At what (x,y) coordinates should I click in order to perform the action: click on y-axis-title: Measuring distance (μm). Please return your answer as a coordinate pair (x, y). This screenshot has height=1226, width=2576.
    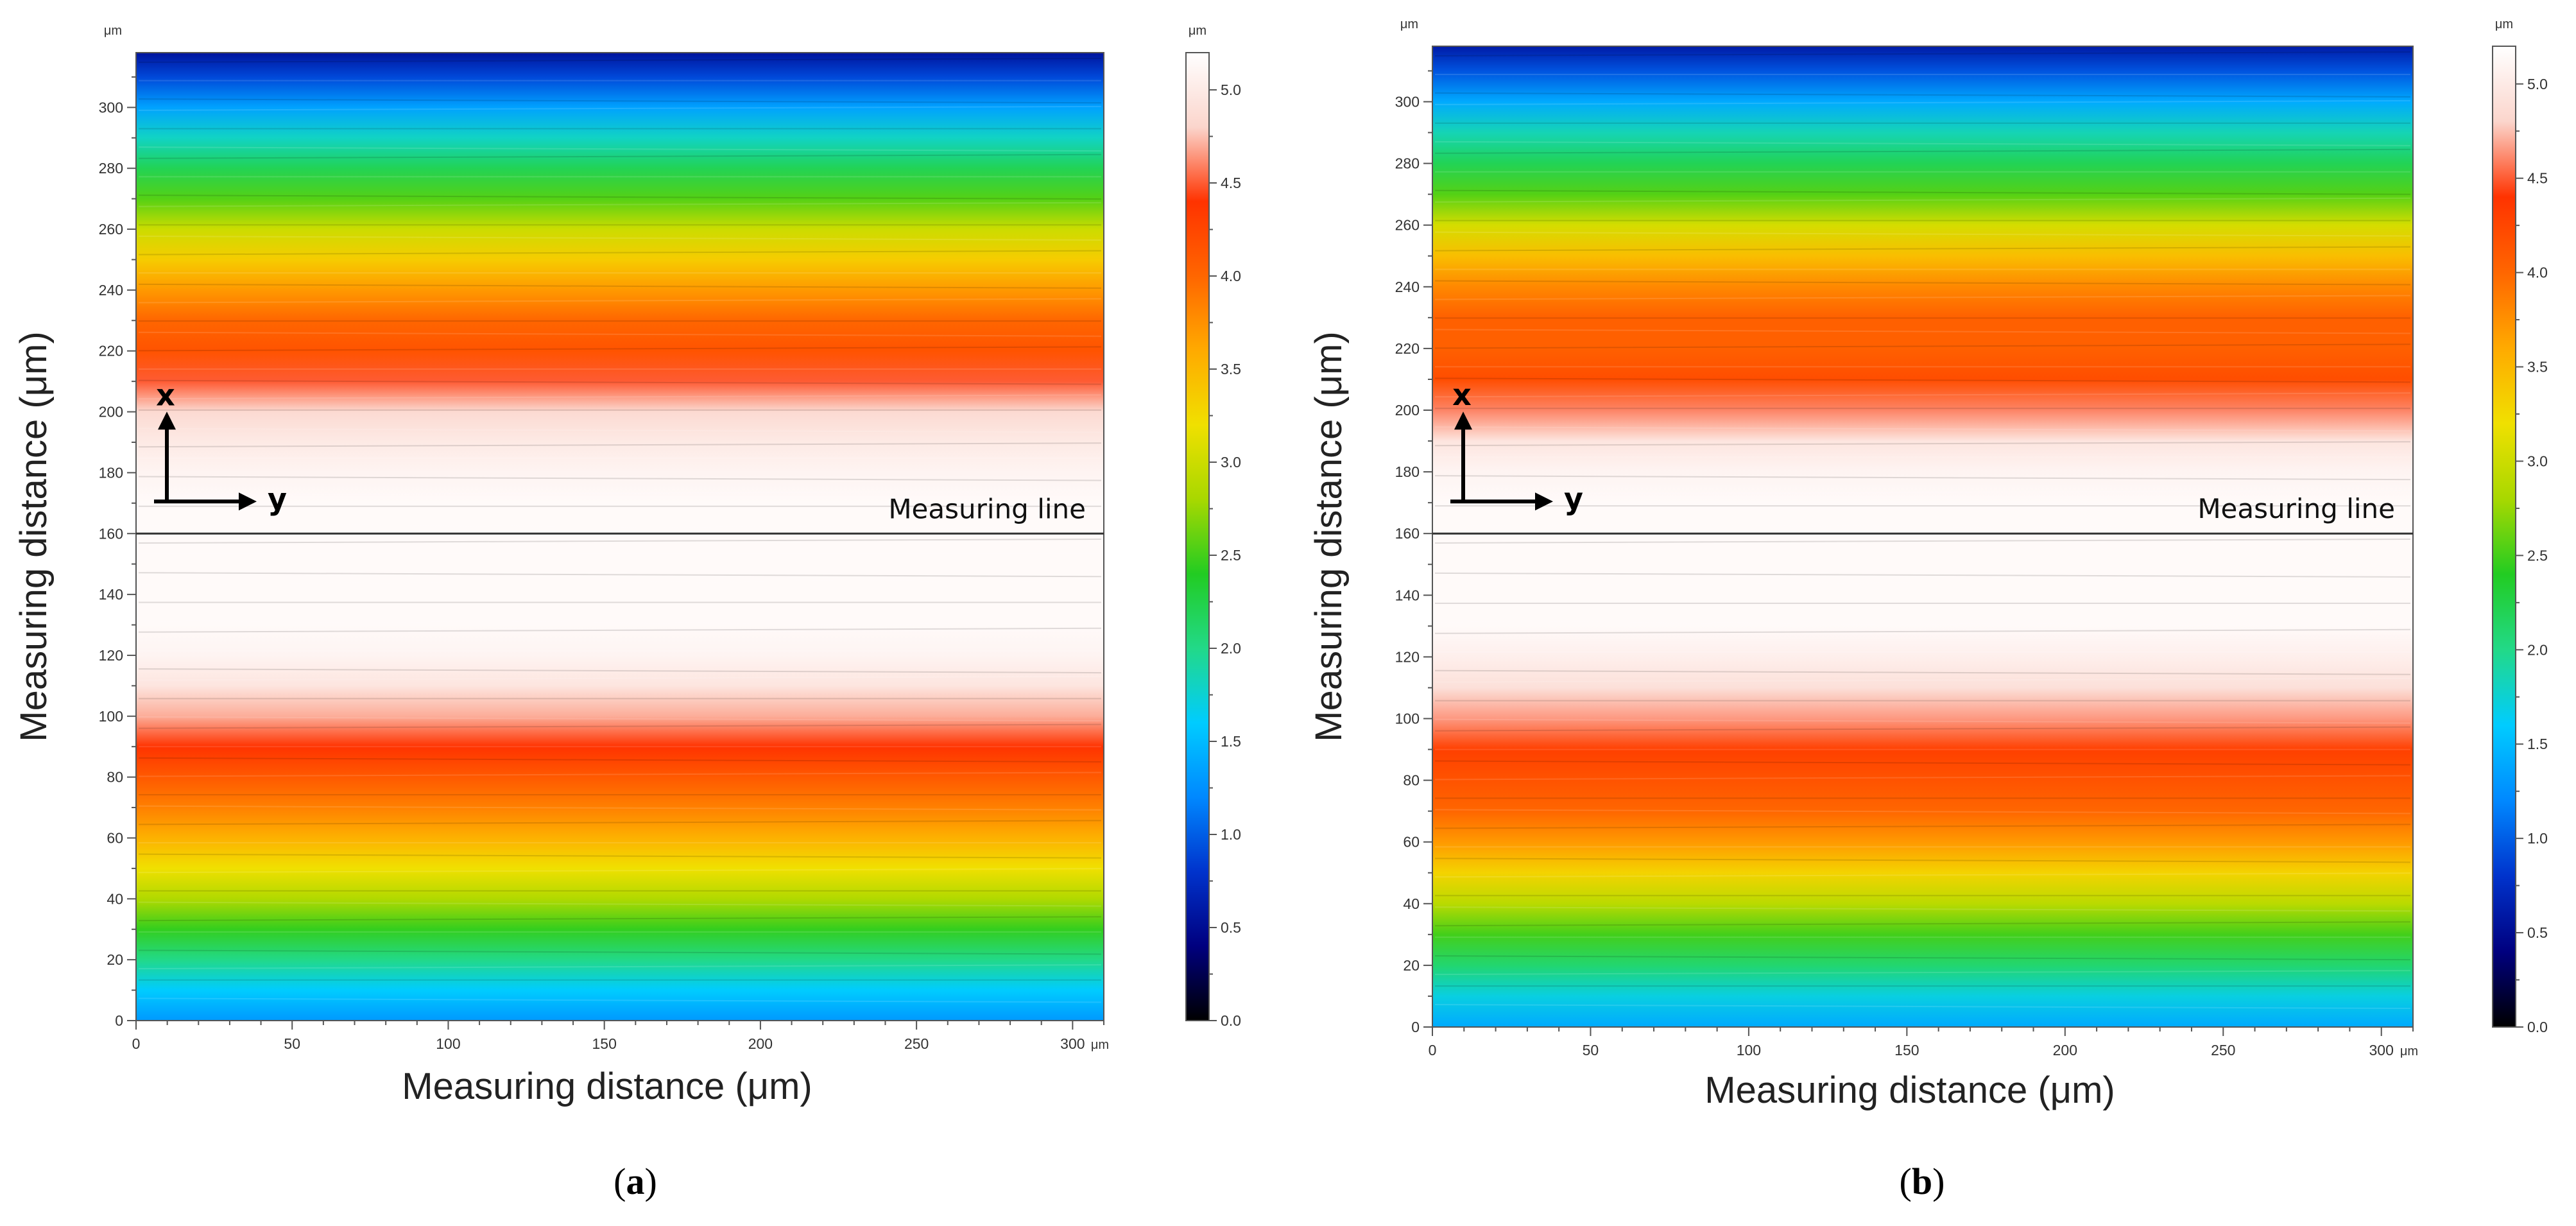
    Looking at the image, I should click on (1329, 536).